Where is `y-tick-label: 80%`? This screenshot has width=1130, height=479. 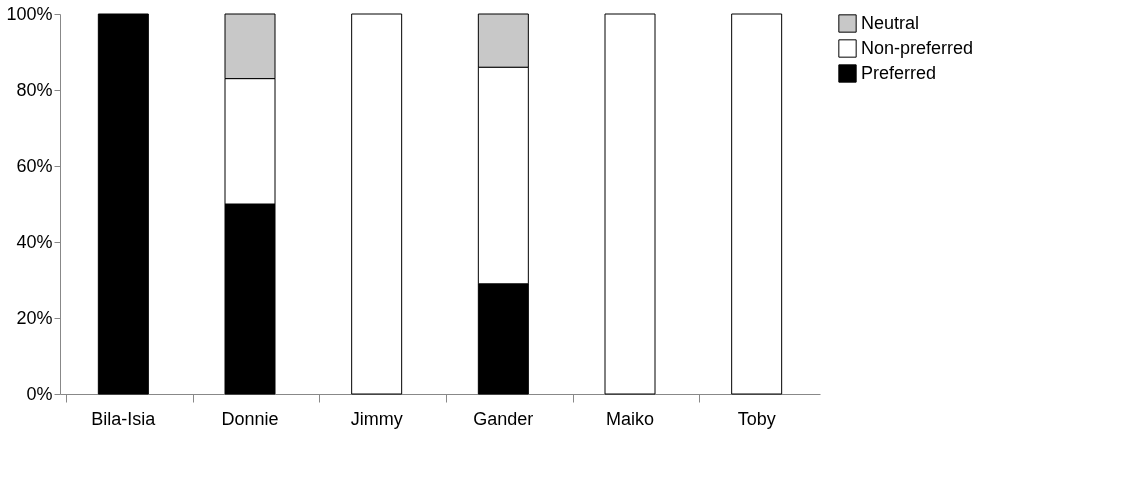
y-tick-label: 80% is located at coordinates (34, 89).